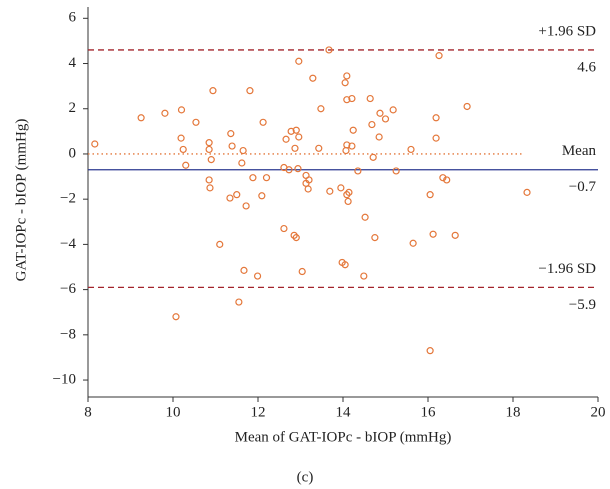 The width and height of the screenshot is (610, 489). I want to click on reference-line-name: +1.96 SD, so click(567, 31).